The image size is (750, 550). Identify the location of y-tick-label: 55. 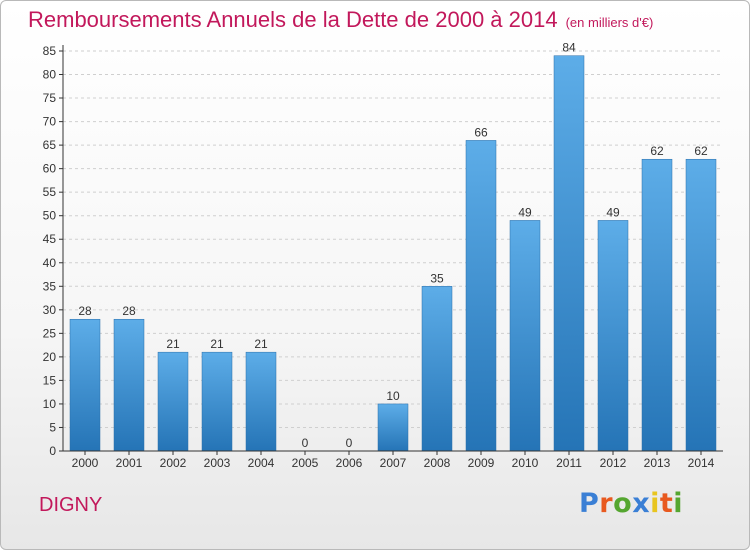
(50, 192).